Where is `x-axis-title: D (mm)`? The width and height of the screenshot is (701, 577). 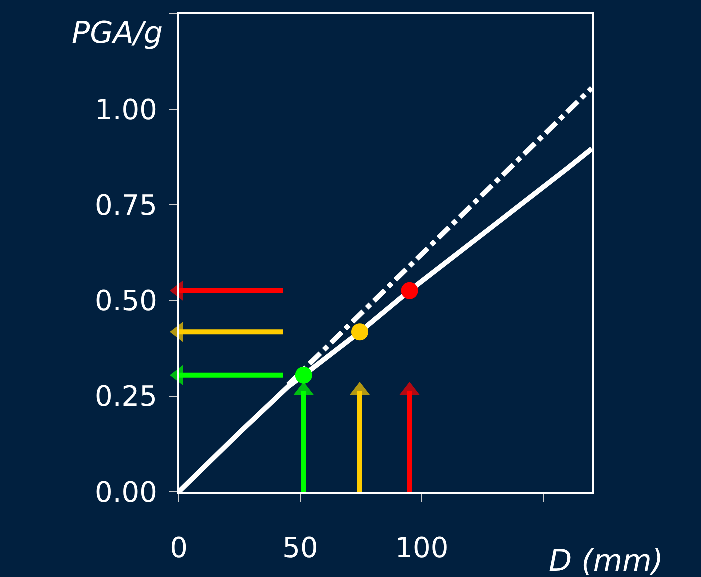 x-axis-title: D (mm) is located at coordinates (606, 560).